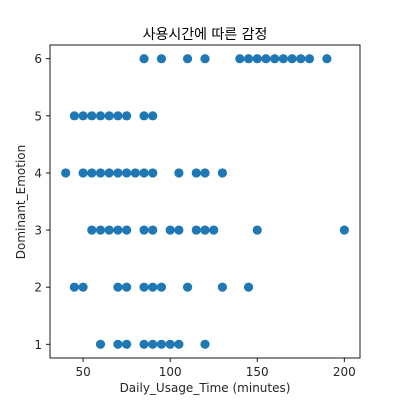  What do you see at coordinates (205, 35) in the screenshot?
I see `chart-title: 사용시간에 따른 감정` at bounding box center [205, 35].